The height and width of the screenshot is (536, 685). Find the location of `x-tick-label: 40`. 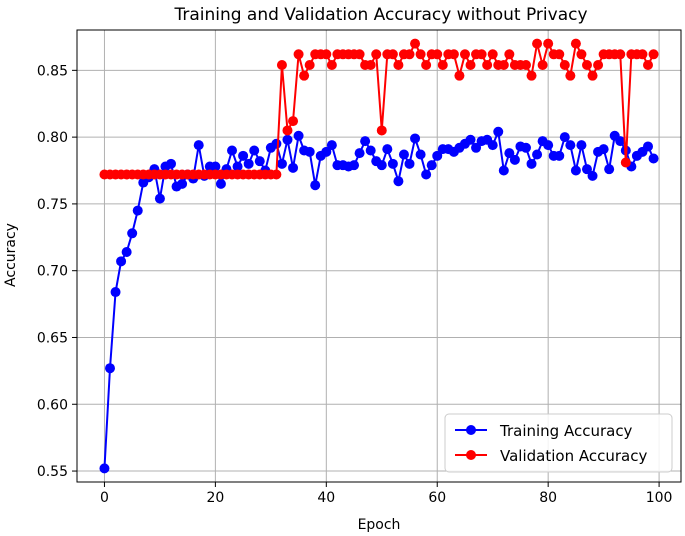

x-tick-label: 40 is located at coordinates (326, 498).